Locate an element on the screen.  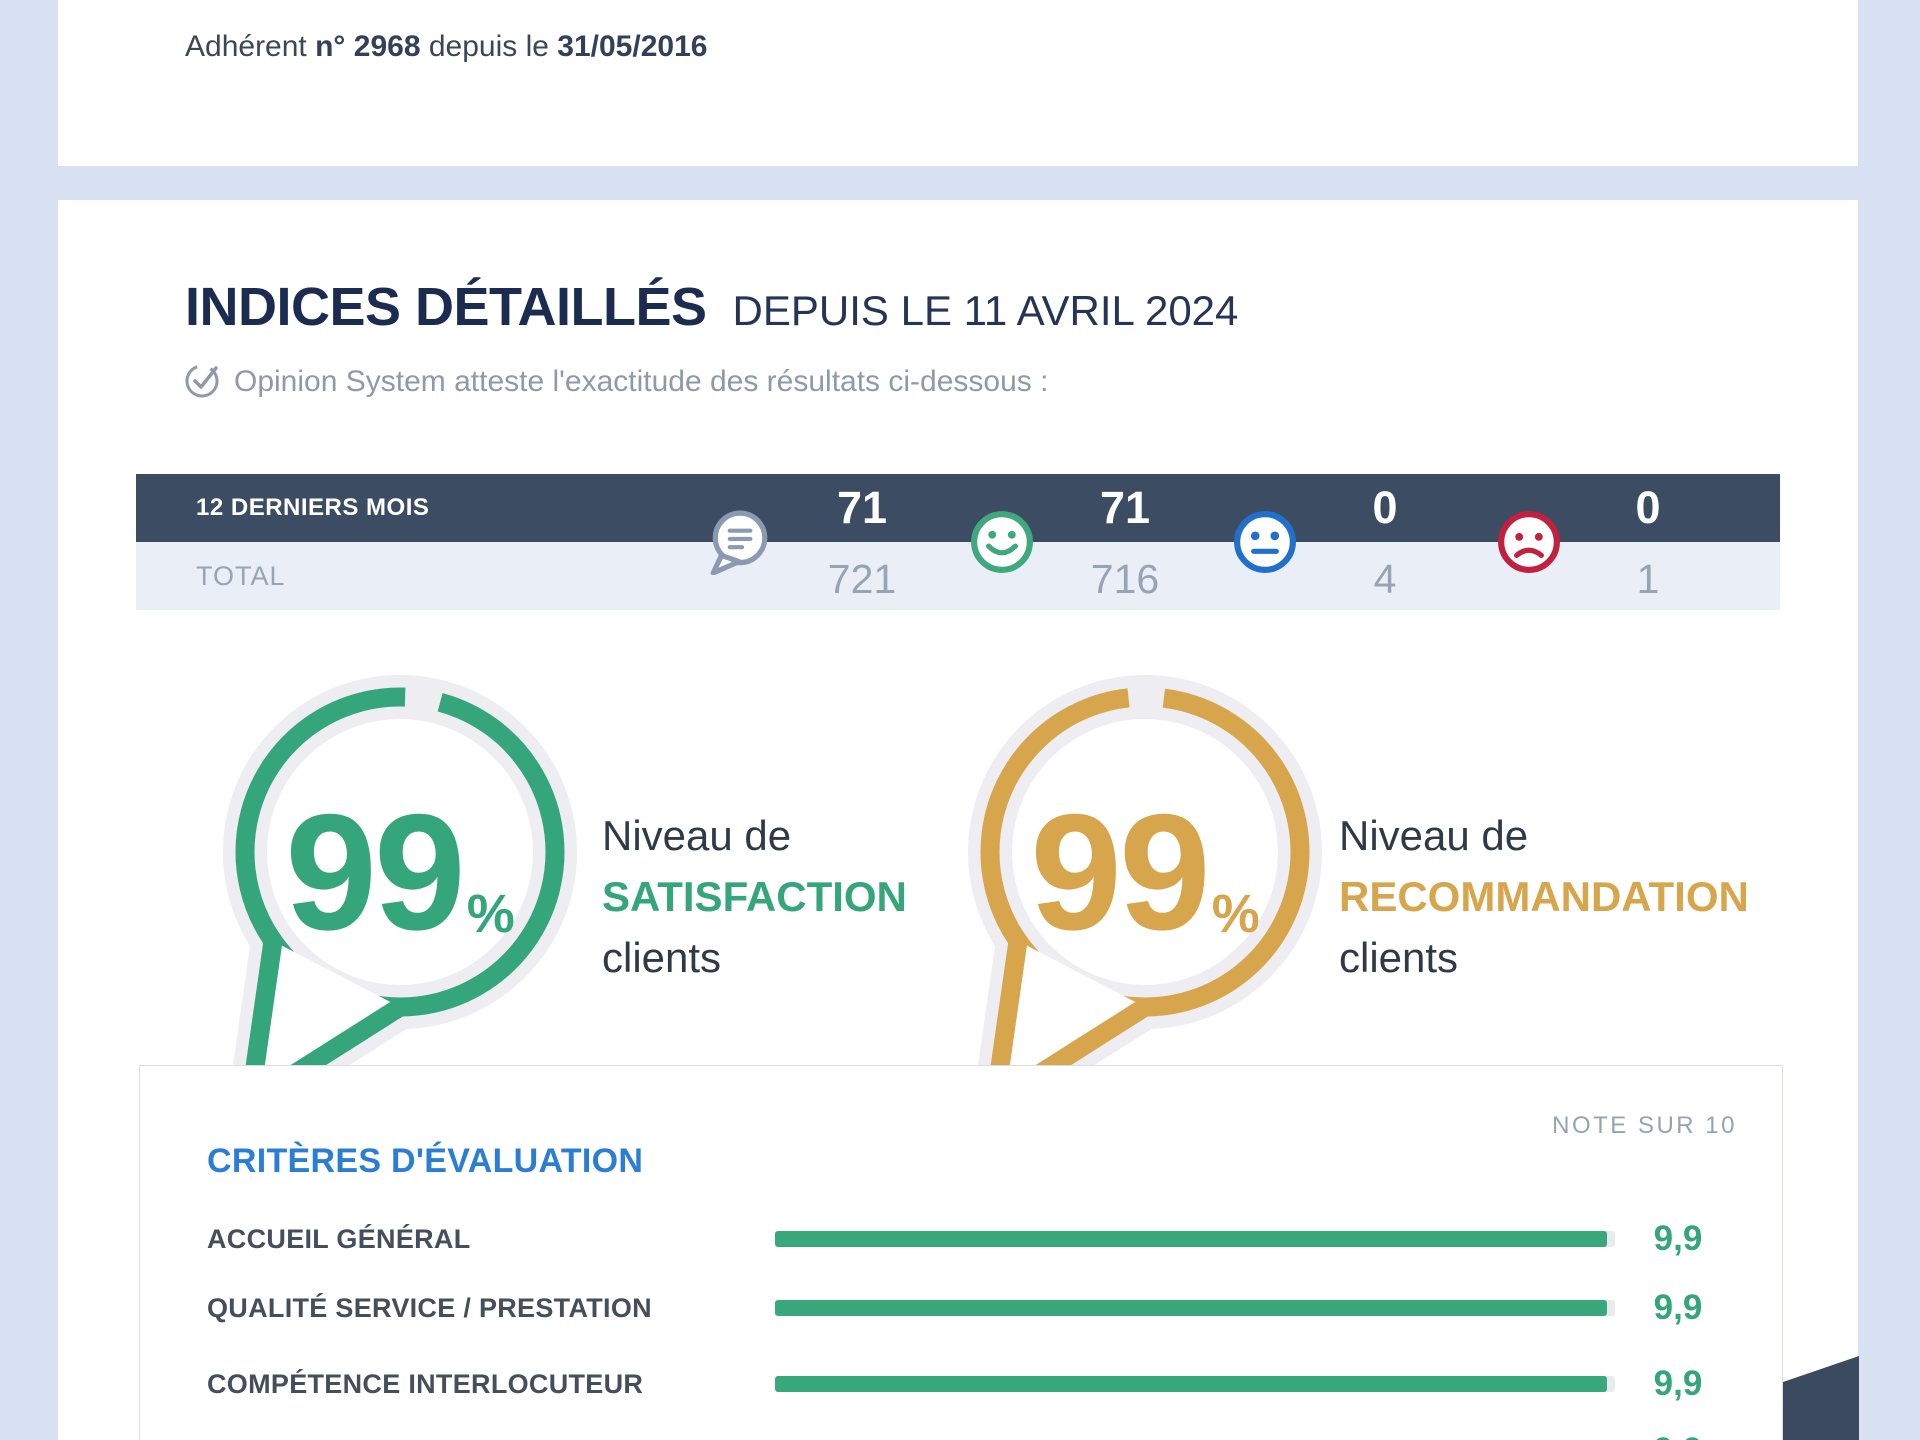
row-label-total: TOTAL is located at coordinates (241, 575).